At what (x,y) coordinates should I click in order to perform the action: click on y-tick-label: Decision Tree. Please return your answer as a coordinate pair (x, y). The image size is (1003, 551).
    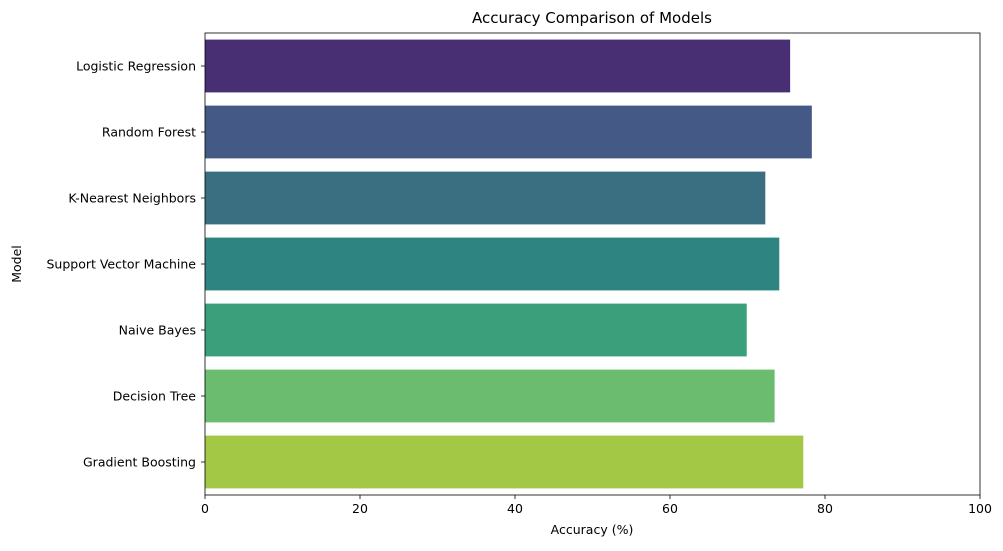
    Looking at the image, I should click on (155, 396).